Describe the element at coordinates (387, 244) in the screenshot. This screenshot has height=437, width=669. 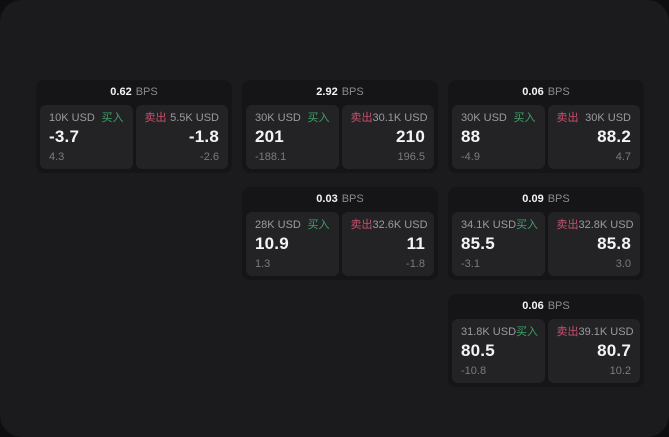
I see `sell-panel: 卖出 32.6K USD 11 -1.8` at that location.